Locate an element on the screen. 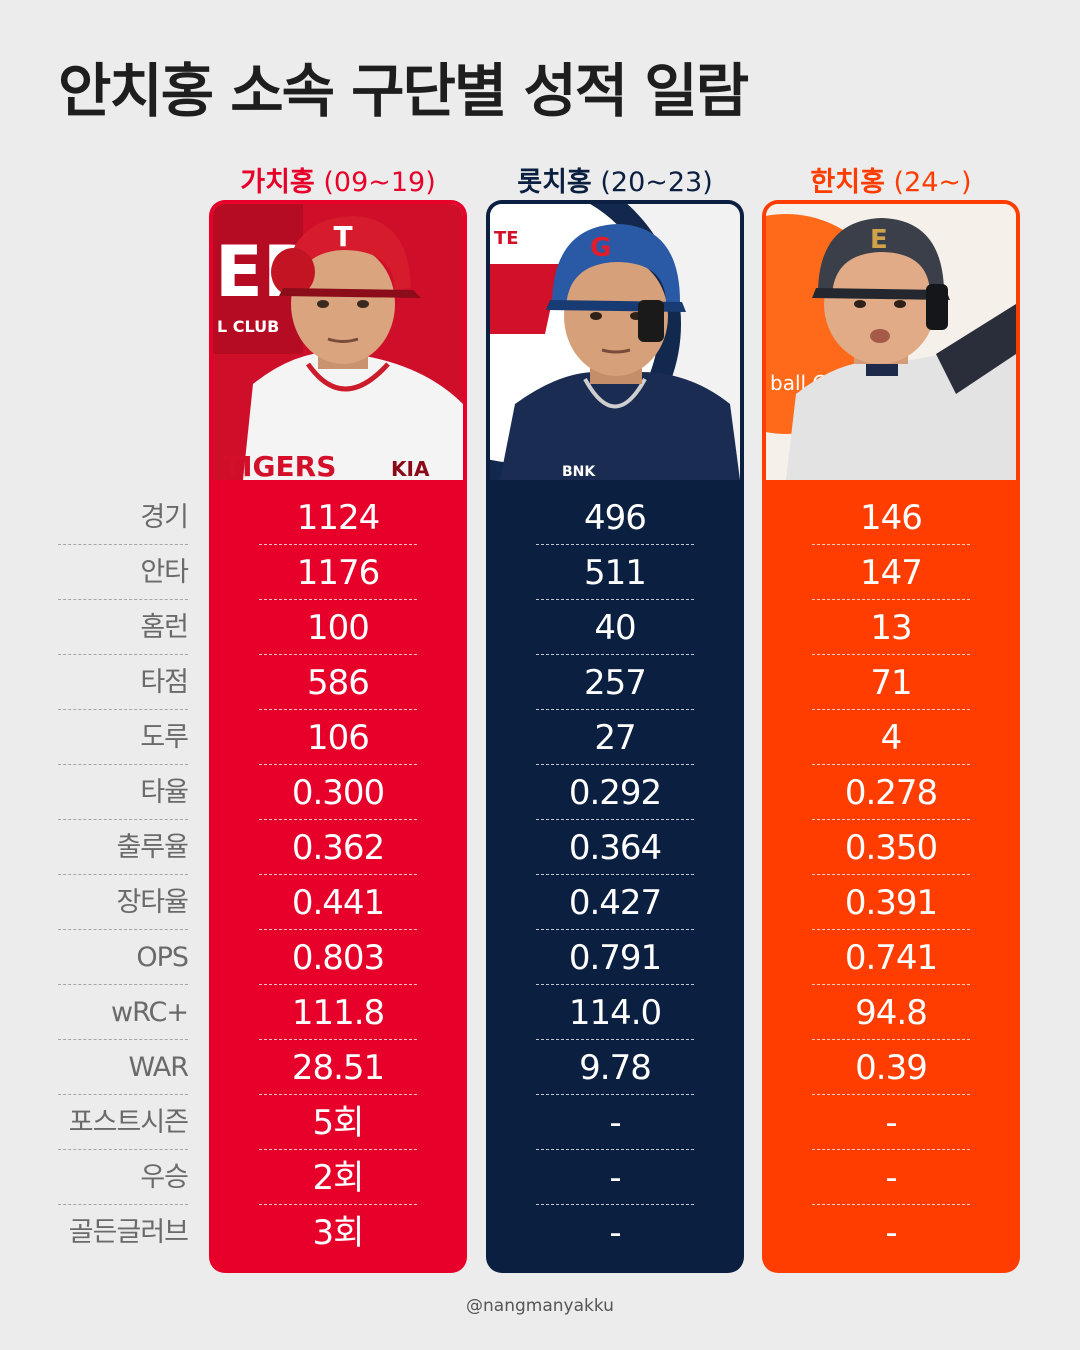 Image resolution: width=1080 pixels, height=1350 pixels. page-title: 안치홍 소속 구단별 성적 일람 is located at coordinates (403, 91).